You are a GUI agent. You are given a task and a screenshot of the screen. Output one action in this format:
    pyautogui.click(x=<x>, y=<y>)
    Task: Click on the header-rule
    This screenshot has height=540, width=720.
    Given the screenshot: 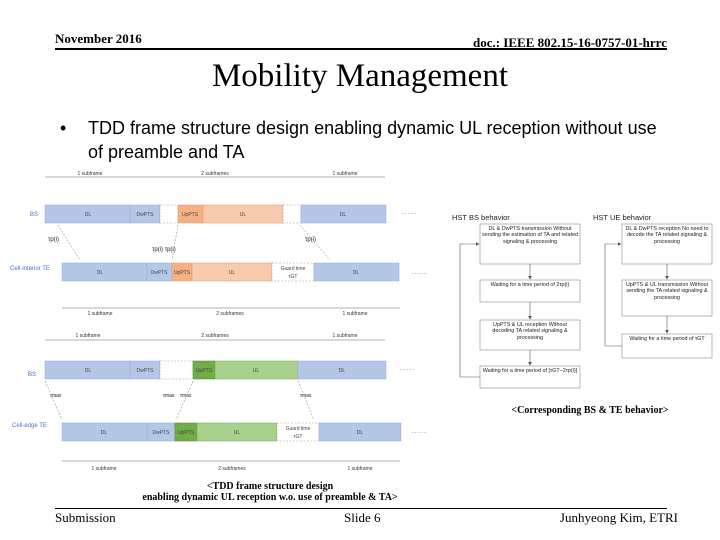 What is the action you would take?
    pyautogui.click(x=361, y=49)
    